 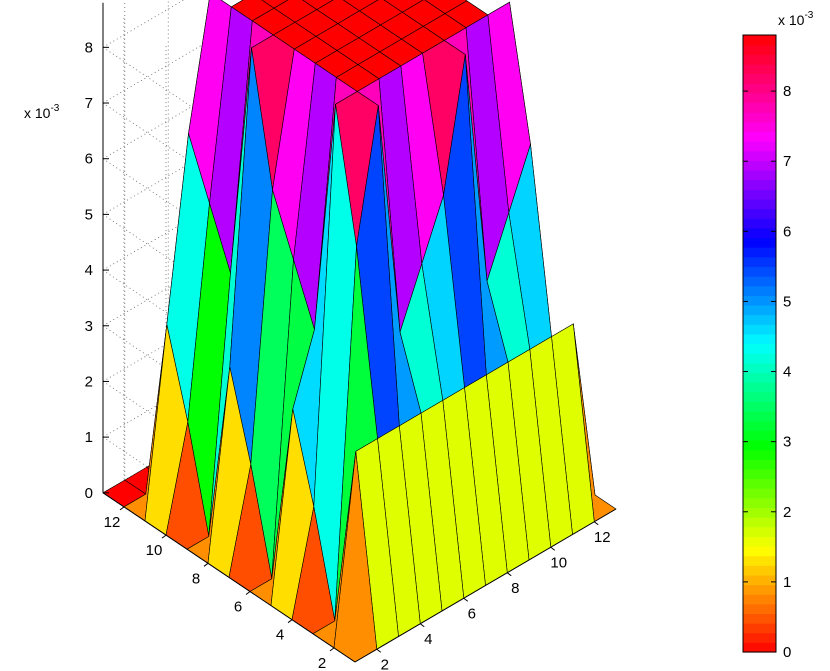 I want to click on y-tick-label: 2, so click(x=322, y=663).